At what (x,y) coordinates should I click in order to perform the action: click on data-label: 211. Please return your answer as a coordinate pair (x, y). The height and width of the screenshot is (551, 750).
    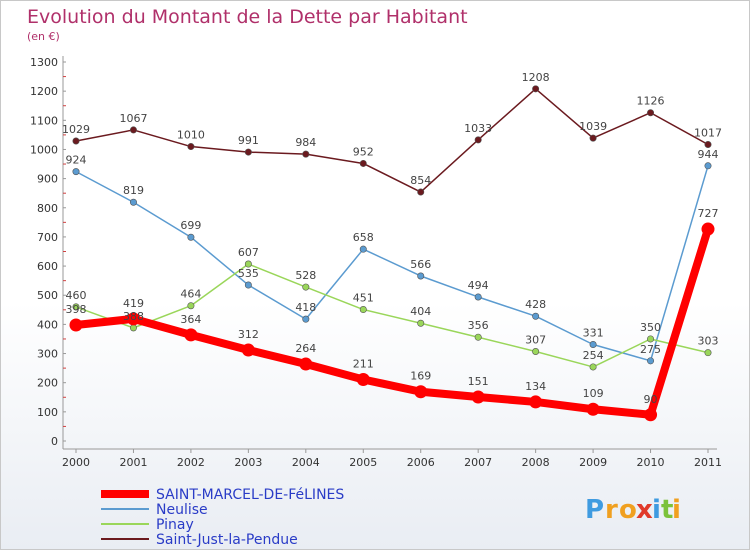
    Looking at the image, I should click on (363, 363).